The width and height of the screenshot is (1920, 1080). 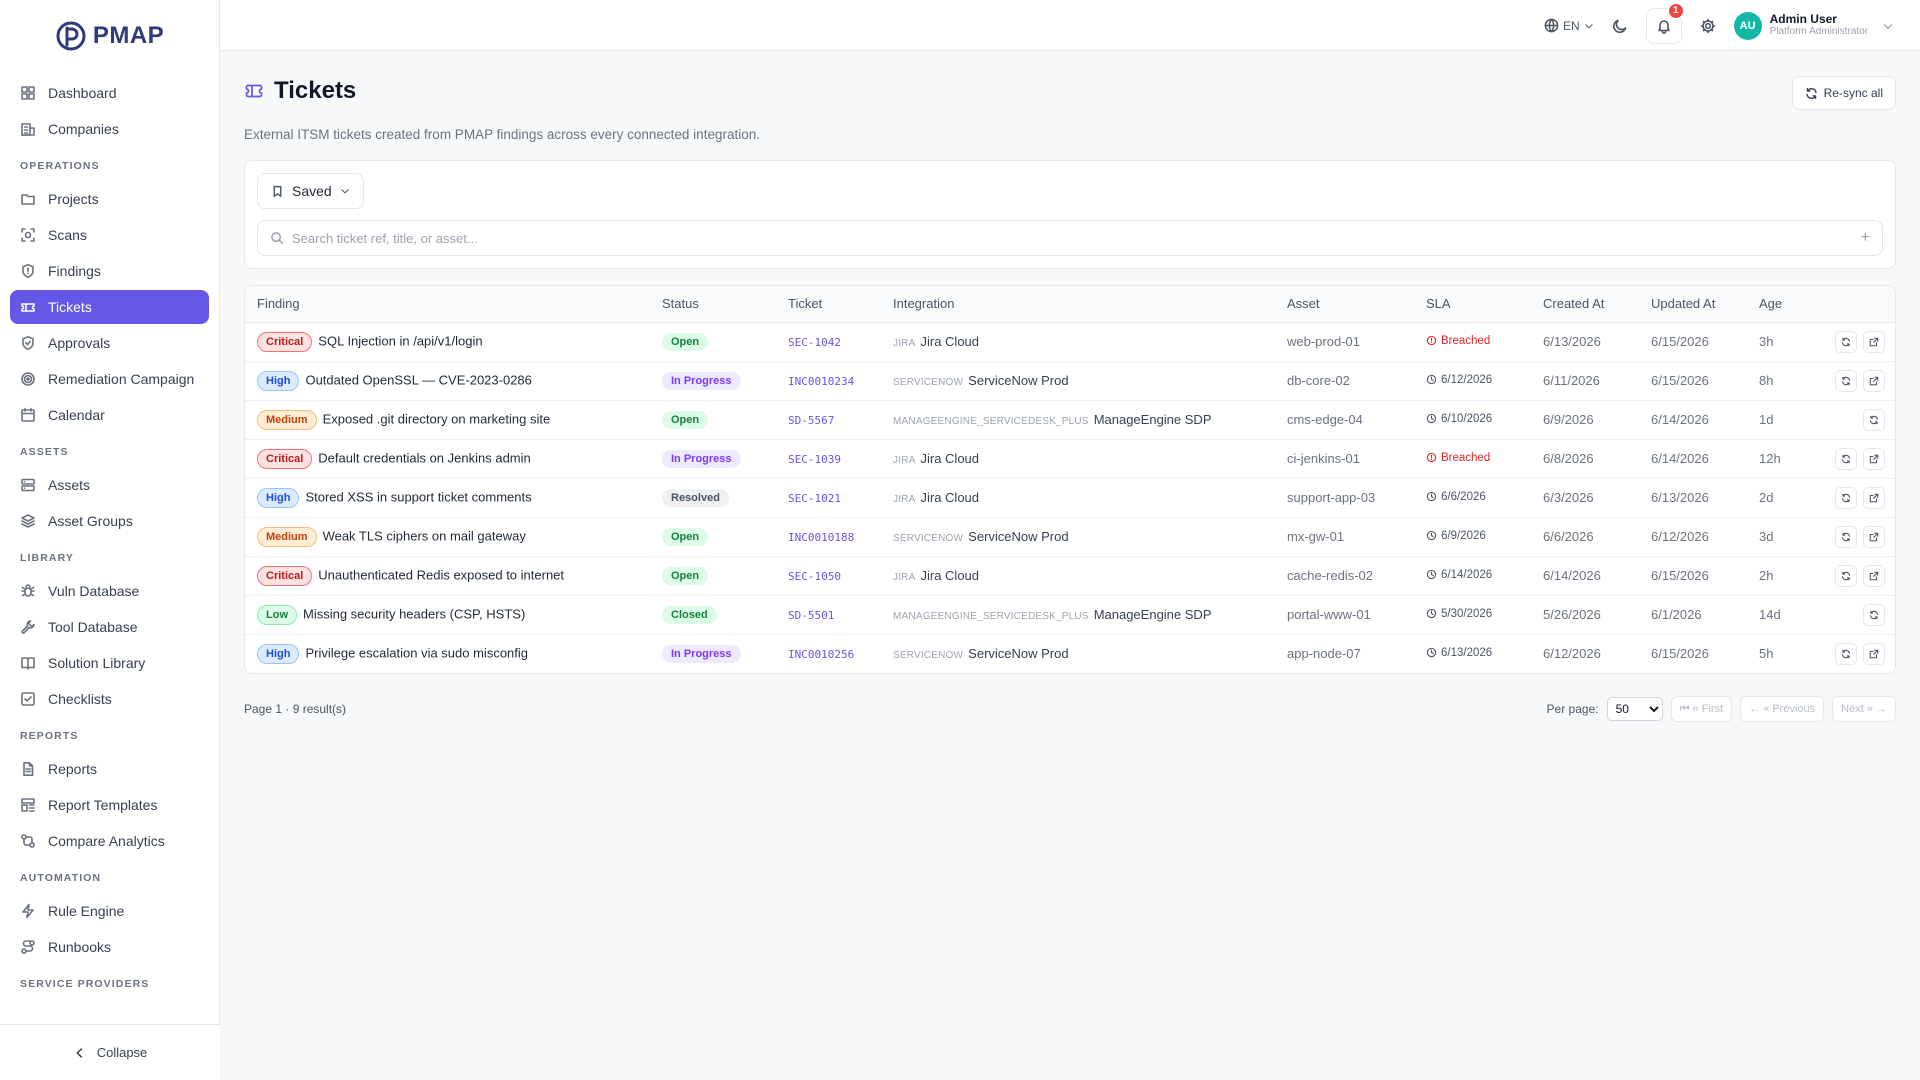 I want to click on column-header-ticket: Ticket, so click(x=828, y=304).